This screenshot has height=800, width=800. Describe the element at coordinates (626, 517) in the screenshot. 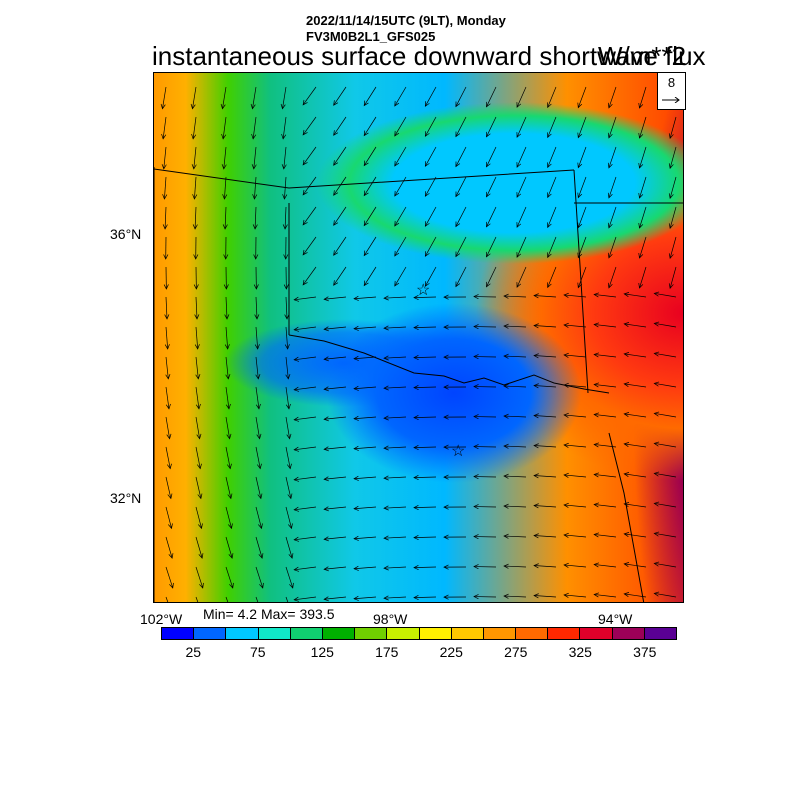

I see `border-texas-louisiana` at that location.